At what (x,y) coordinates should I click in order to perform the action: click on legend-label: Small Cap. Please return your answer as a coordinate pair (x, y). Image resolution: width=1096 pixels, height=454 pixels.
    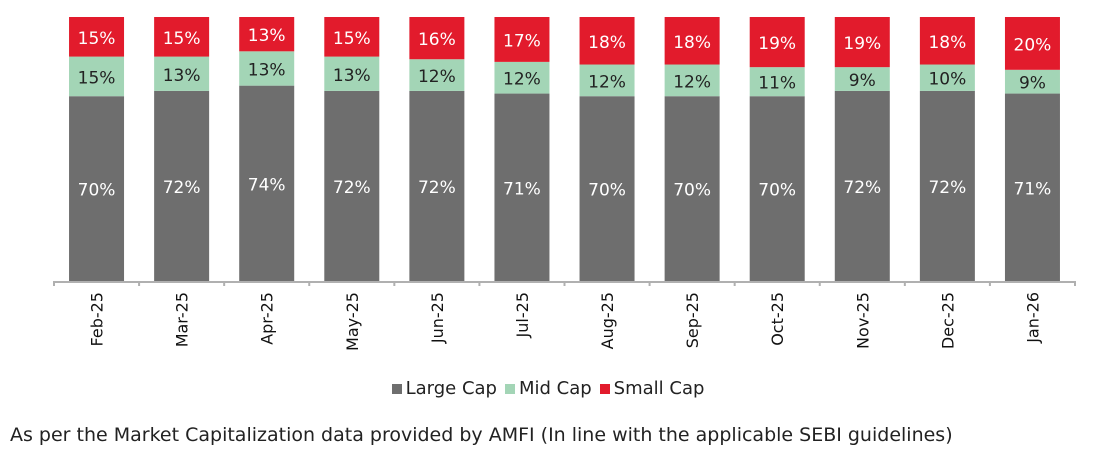
    Looking at the image, I should click on (659, 388).